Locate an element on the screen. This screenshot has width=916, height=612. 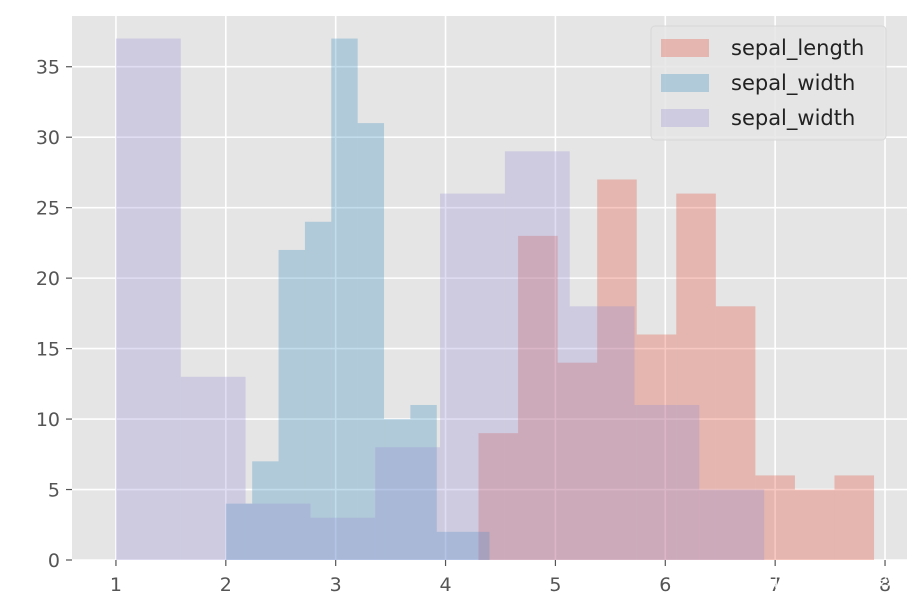
x-tick-label: 8 is located at coordinates (885, 585).